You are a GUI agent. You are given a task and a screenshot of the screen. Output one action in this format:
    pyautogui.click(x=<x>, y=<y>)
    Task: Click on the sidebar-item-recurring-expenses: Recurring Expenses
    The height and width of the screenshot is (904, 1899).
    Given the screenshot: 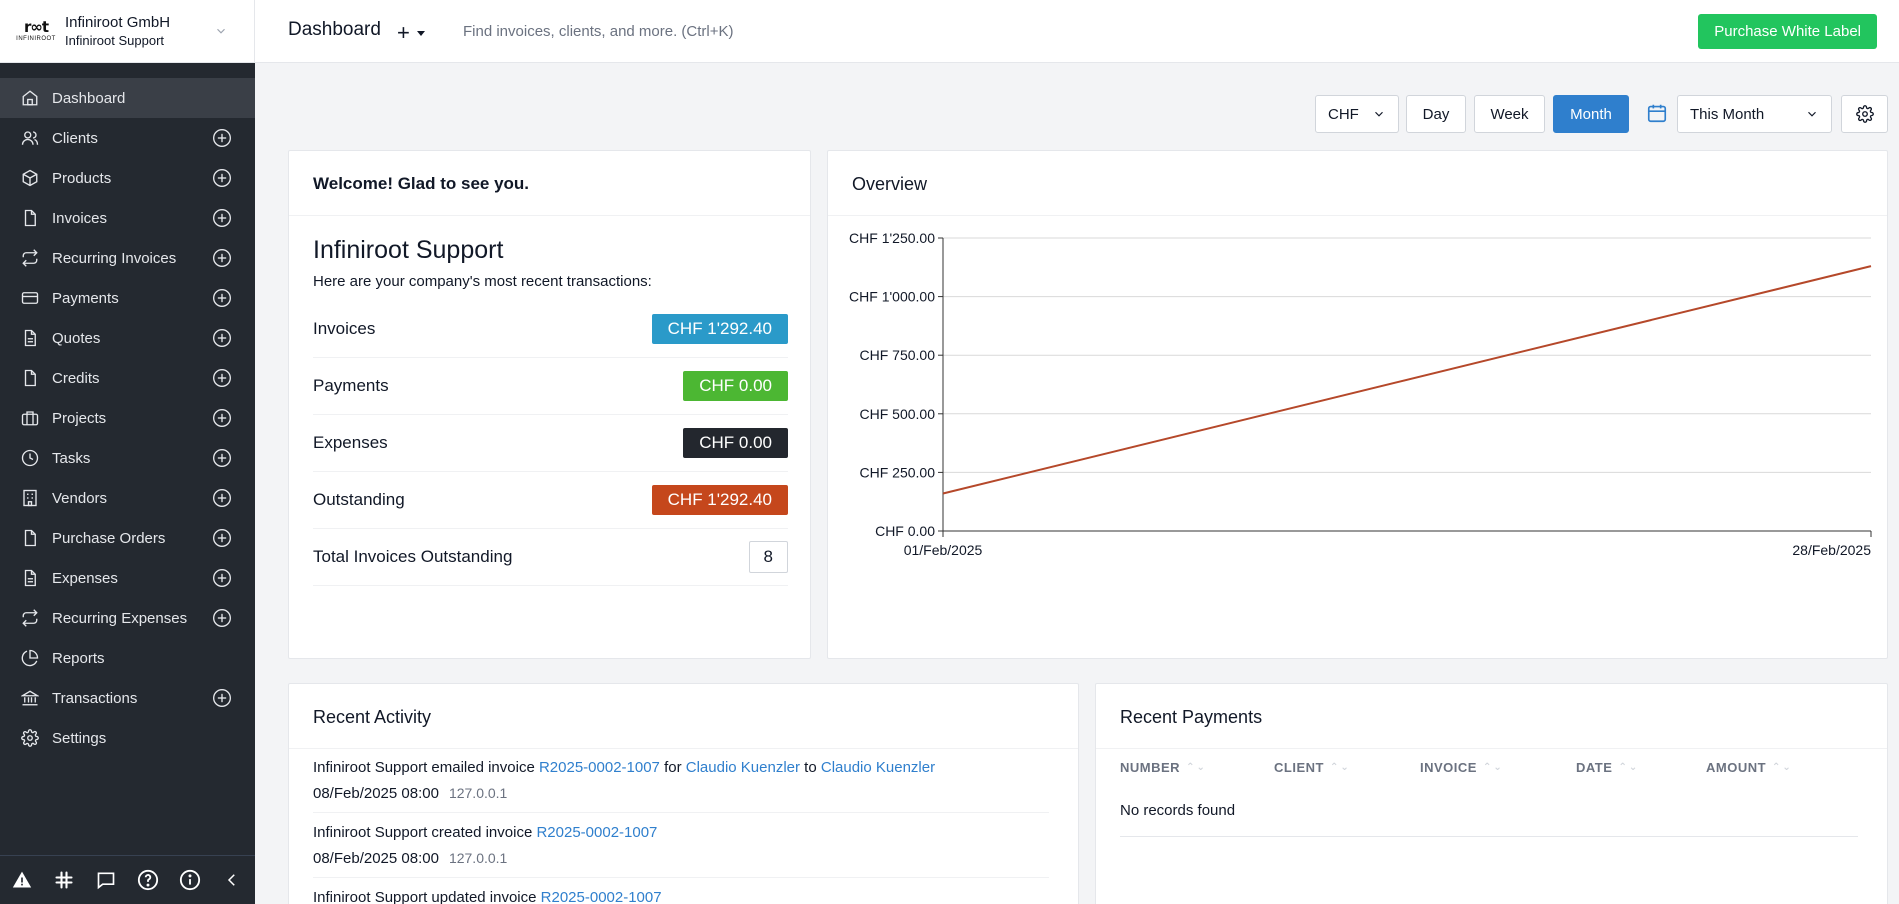 What is the action you would take?
    pyautogui.click(x=127, y=618)
    